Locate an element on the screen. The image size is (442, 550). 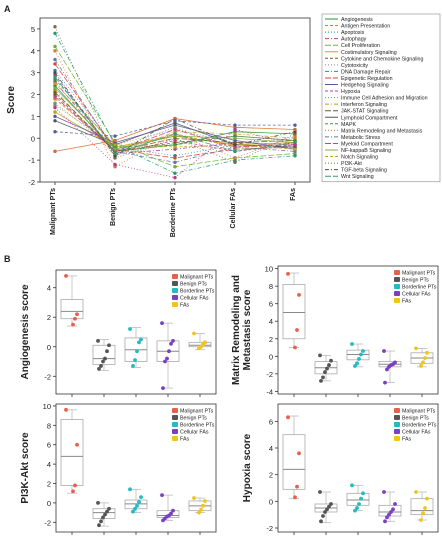
legend-label: JAK-STAT Signaling is located at coordinates (364, 112).